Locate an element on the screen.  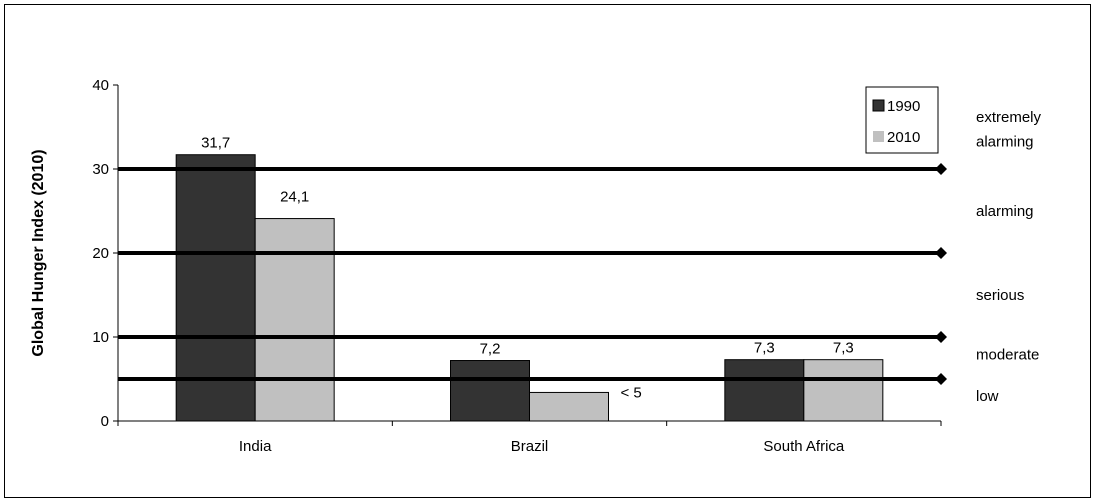
x-category-label: South Africa is located at coordinates (804, 446).